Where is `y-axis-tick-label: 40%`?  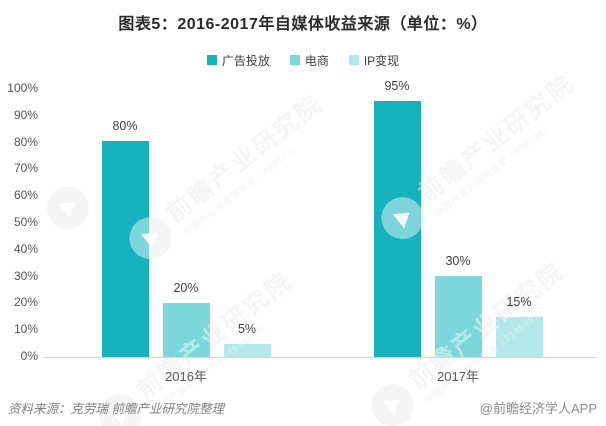 y-axis-tick-label: 40% is located at coordinates (25, 248).